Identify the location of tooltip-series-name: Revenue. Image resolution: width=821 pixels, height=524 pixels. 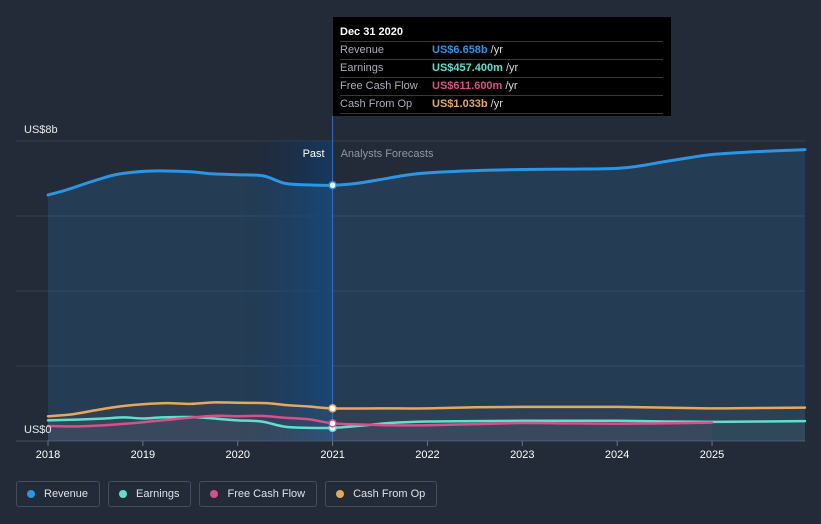
(362, 50).